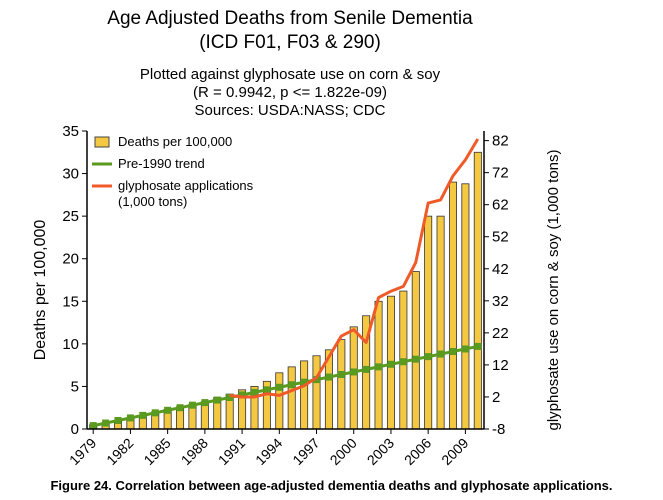  I want to click on x-tick-label: 2003, so click(380, 451).